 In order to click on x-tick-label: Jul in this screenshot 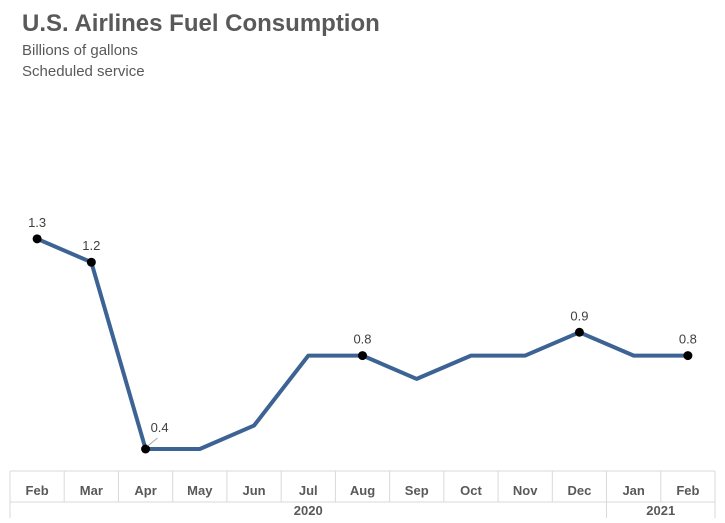, I will do `click(308, 490)`.